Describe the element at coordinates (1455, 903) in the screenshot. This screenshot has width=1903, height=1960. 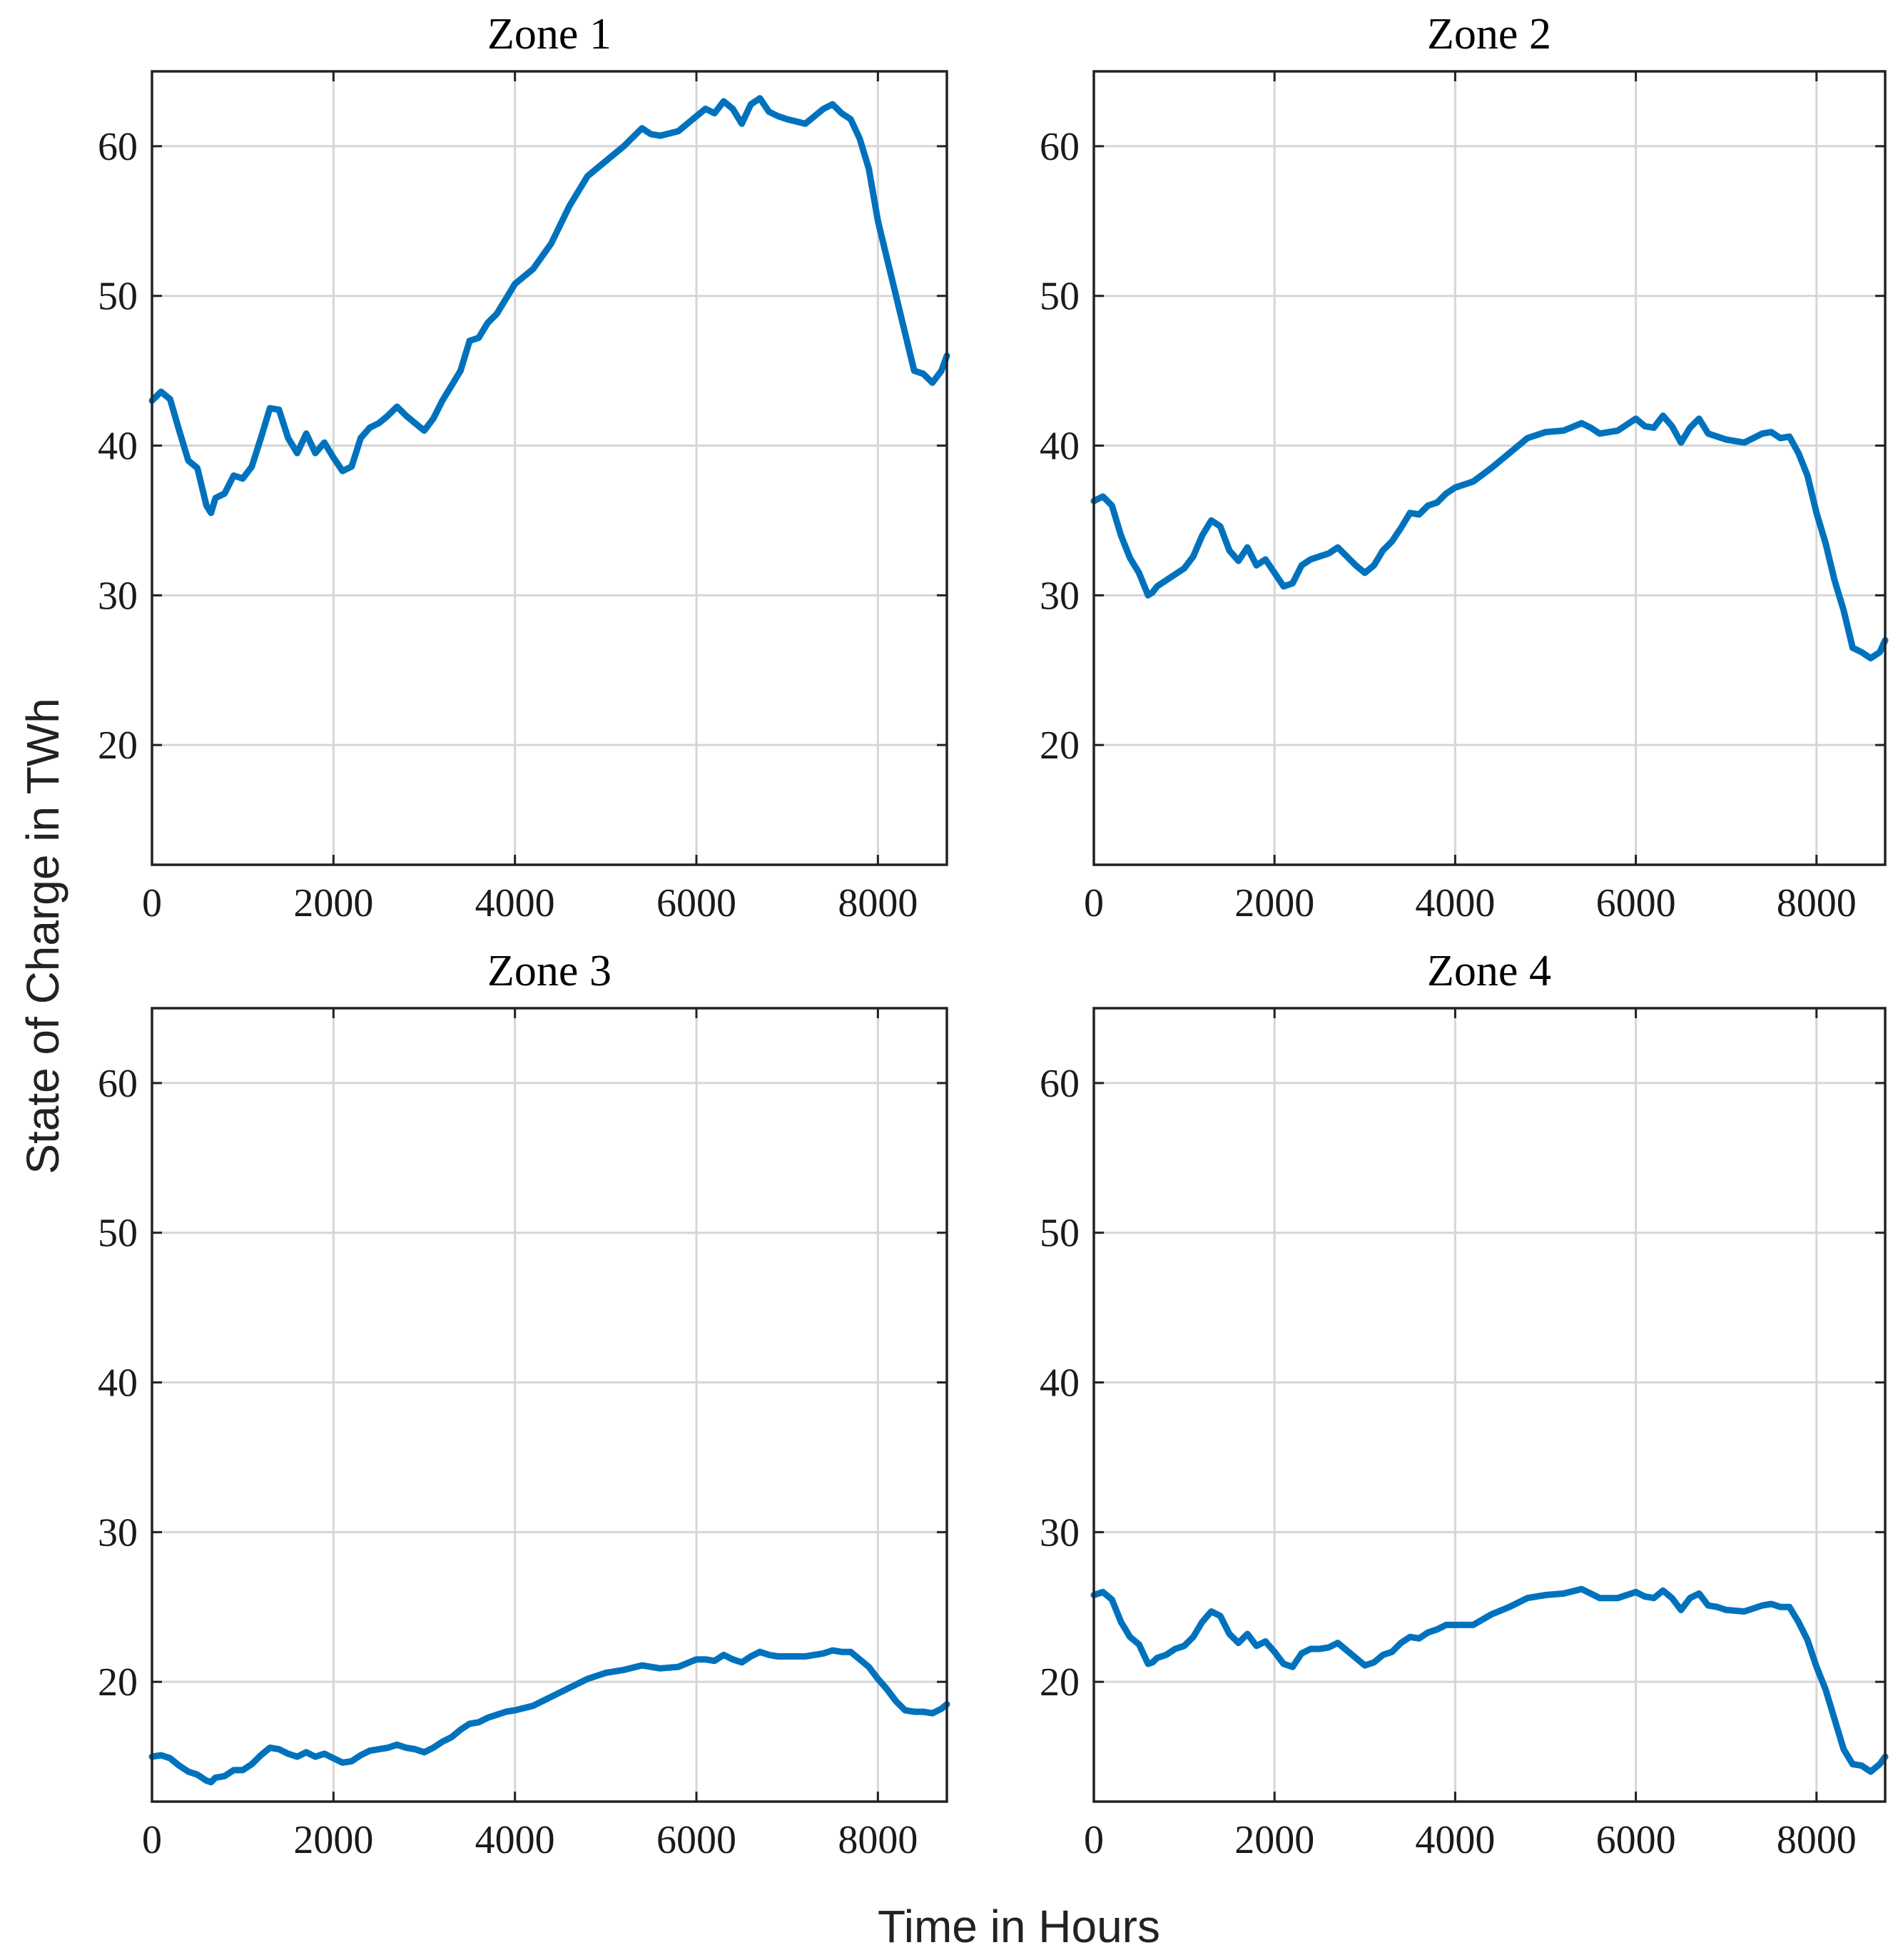
I see `zone-2-x-tick-label: 4000` at that location.